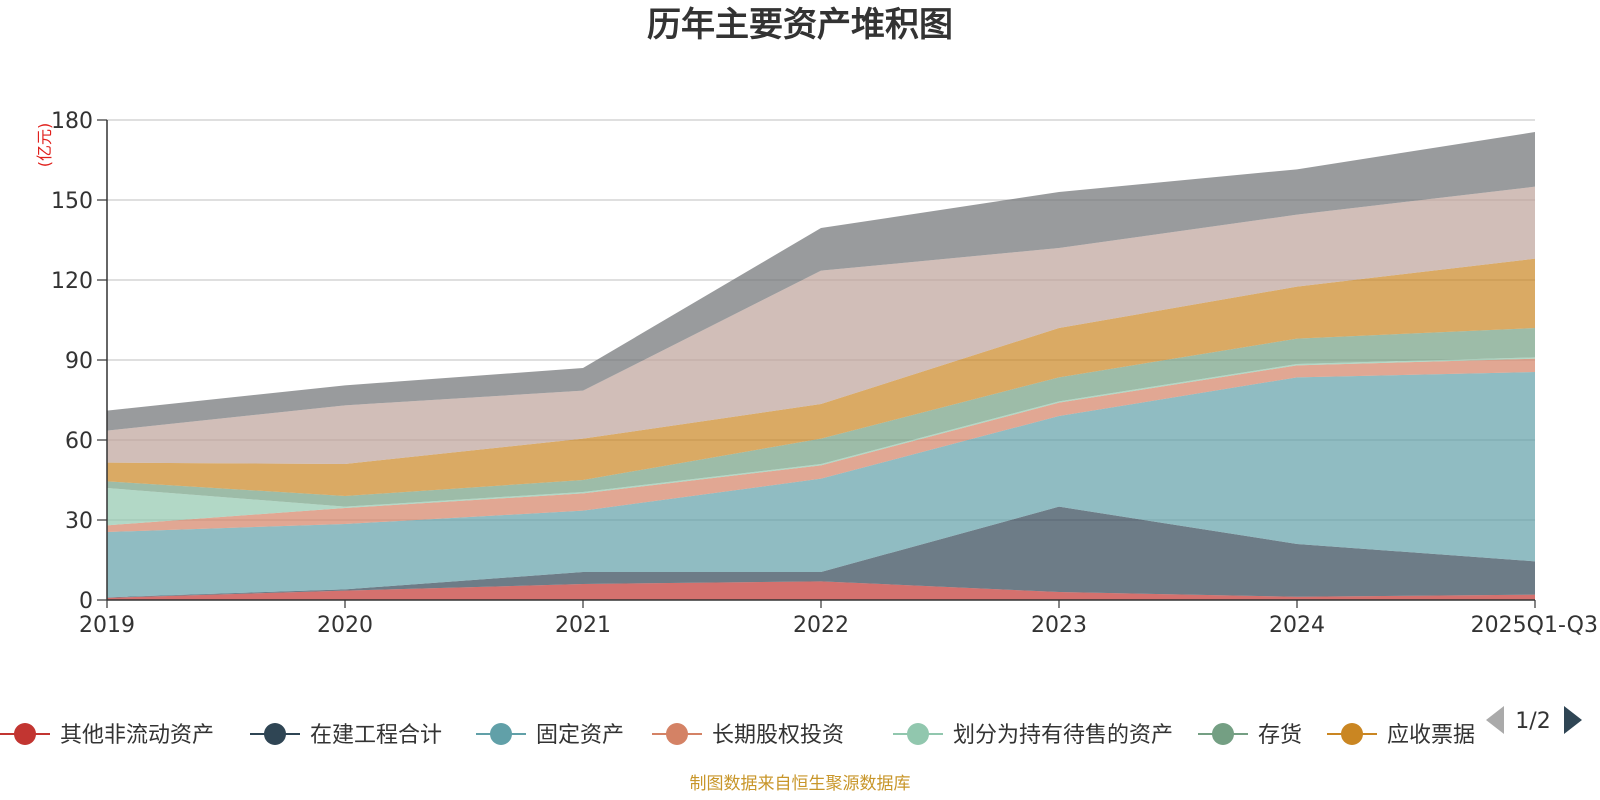 The width and height of the screenshot is (1600, 800). I want to click on y-tick-label: 150, so click(72, 201).